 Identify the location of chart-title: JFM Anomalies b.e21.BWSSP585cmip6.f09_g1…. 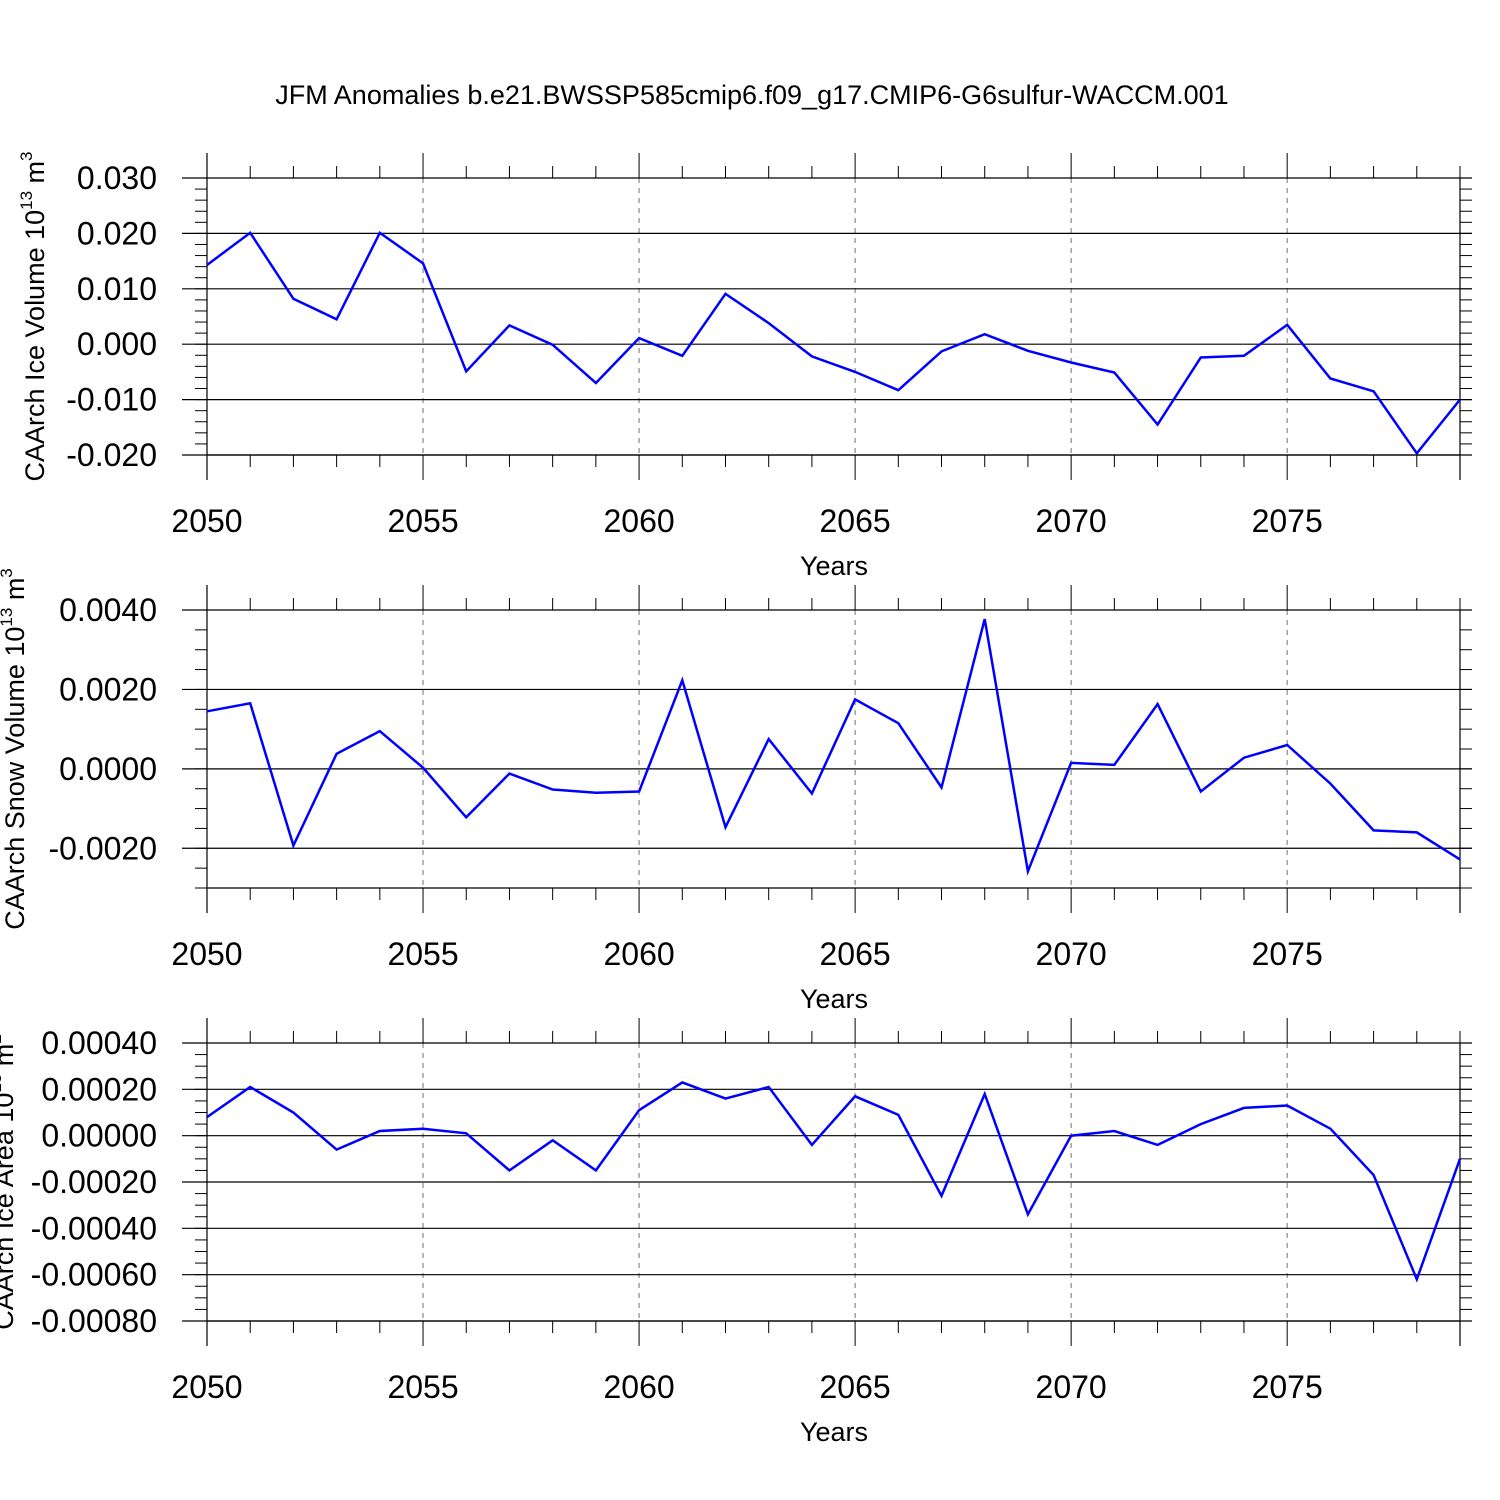
(751, 95).